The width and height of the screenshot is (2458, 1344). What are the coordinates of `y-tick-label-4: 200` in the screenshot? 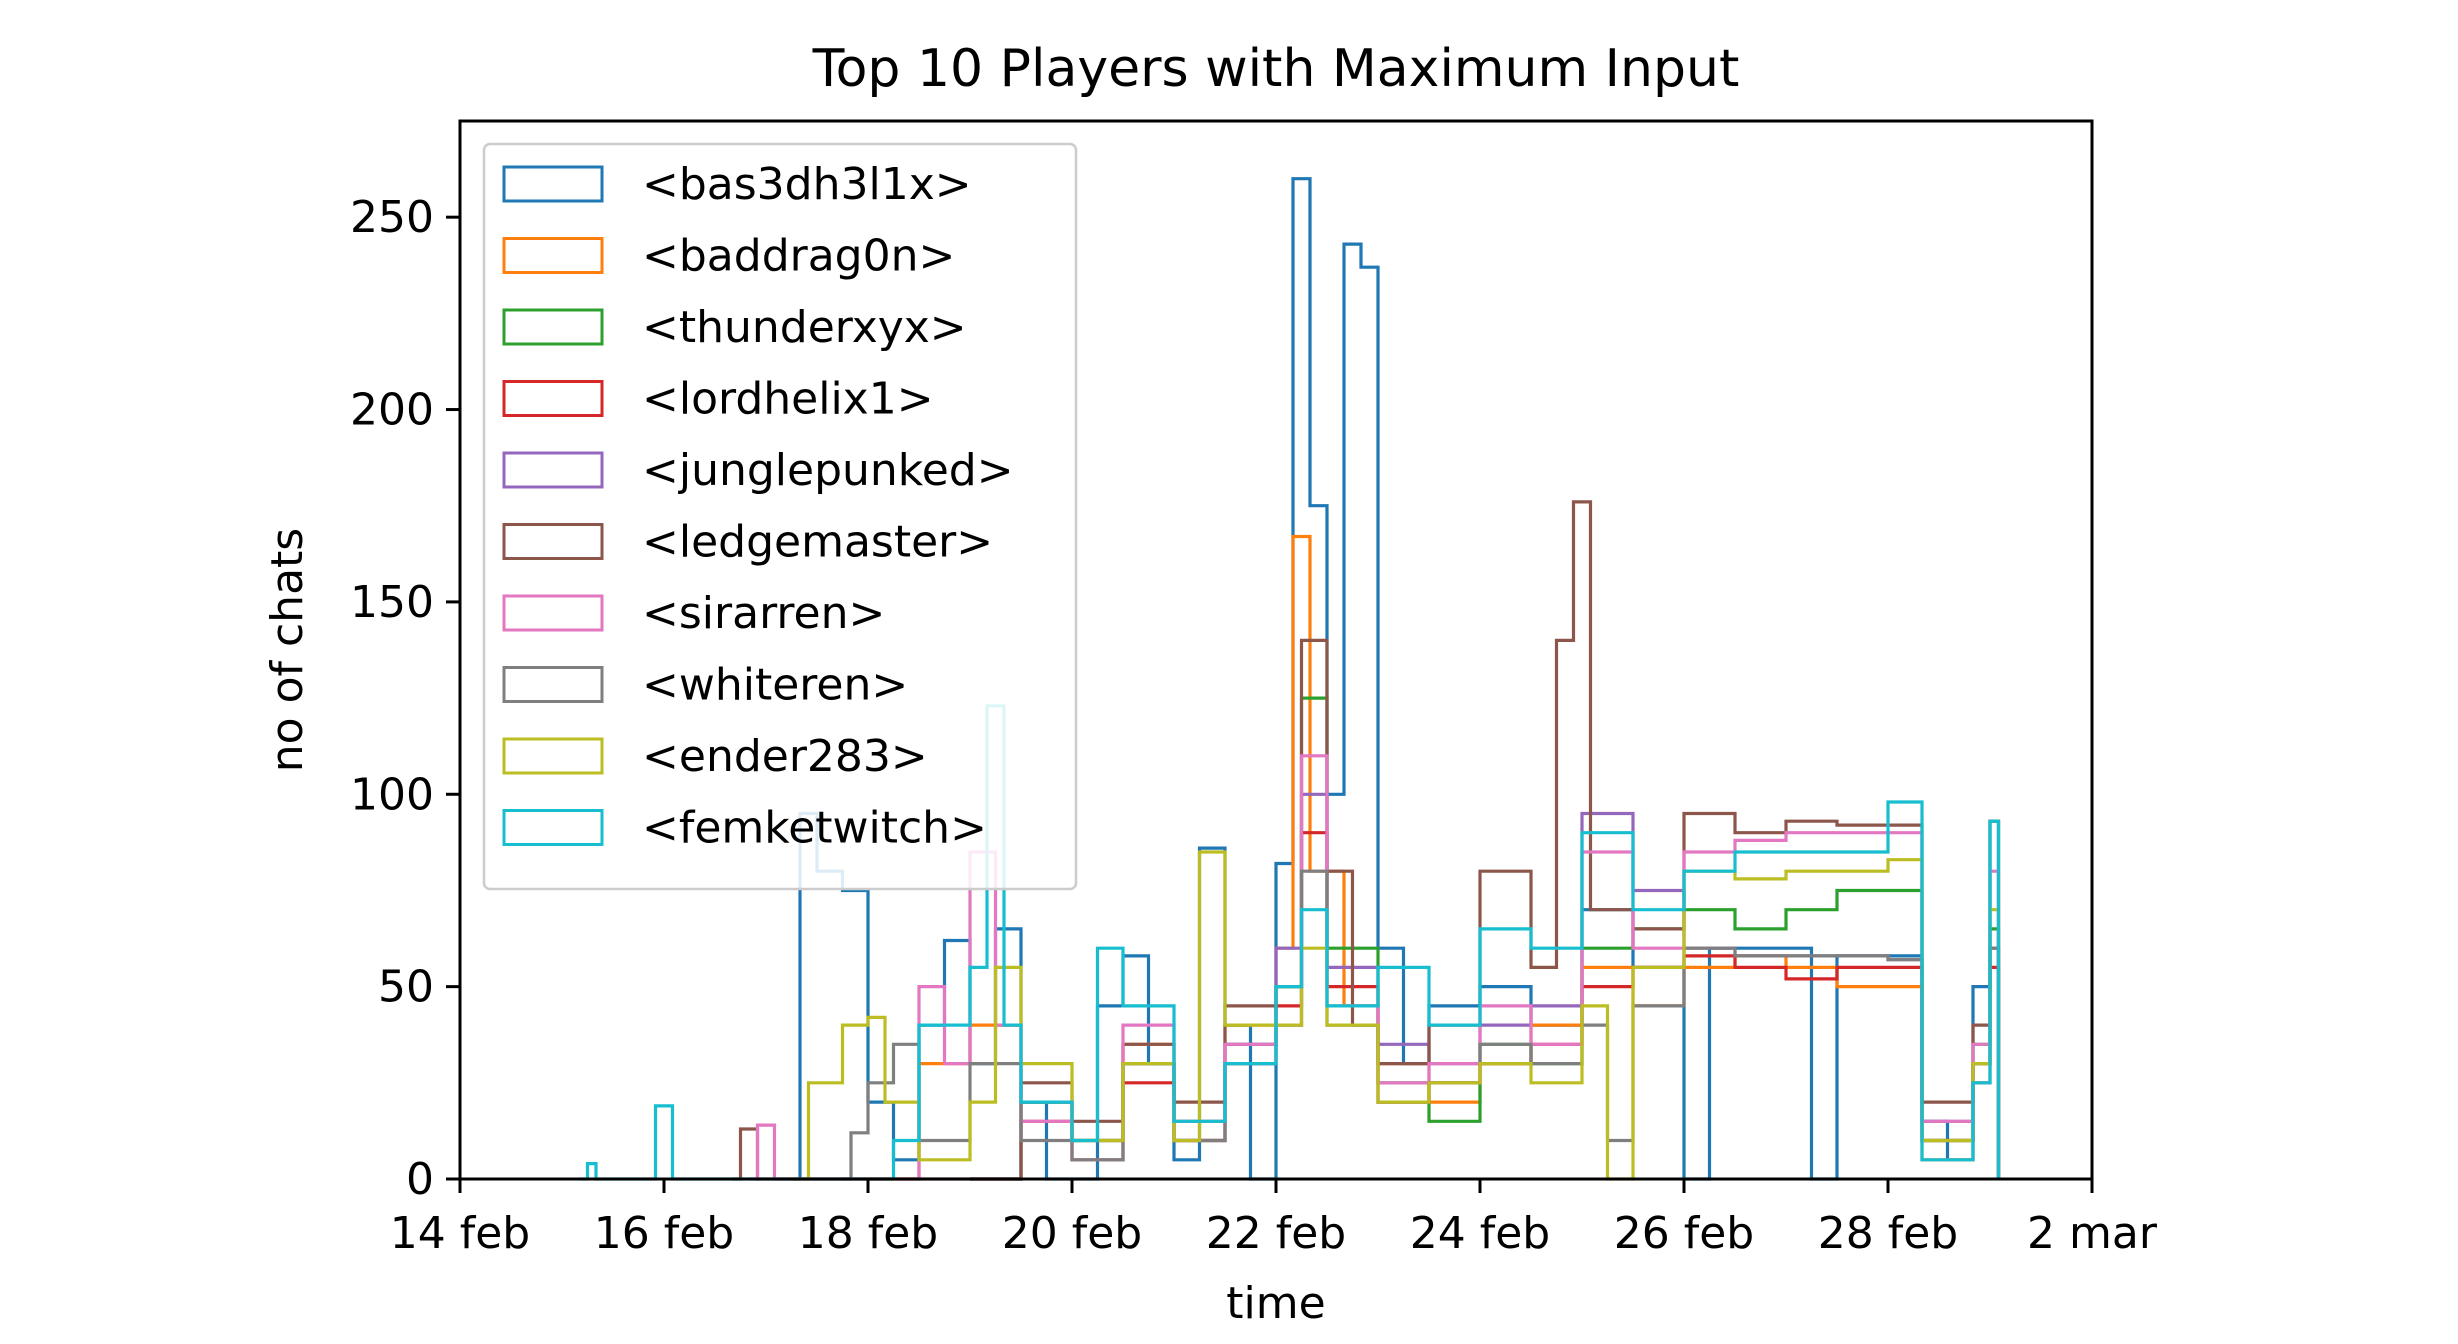 It's located at (392, 410).